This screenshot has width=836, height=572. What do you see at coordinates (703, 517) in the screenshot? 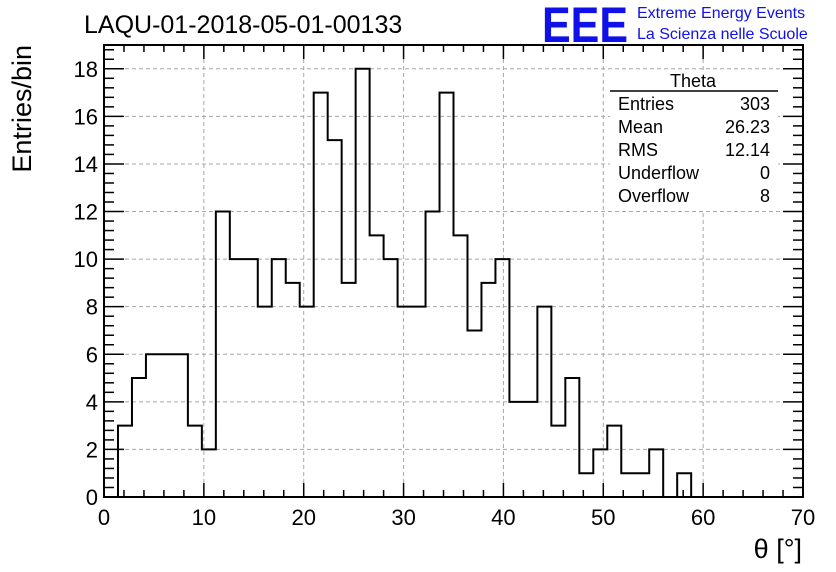
I see `x-tick-label: 60` at bounding box center [703, 517].